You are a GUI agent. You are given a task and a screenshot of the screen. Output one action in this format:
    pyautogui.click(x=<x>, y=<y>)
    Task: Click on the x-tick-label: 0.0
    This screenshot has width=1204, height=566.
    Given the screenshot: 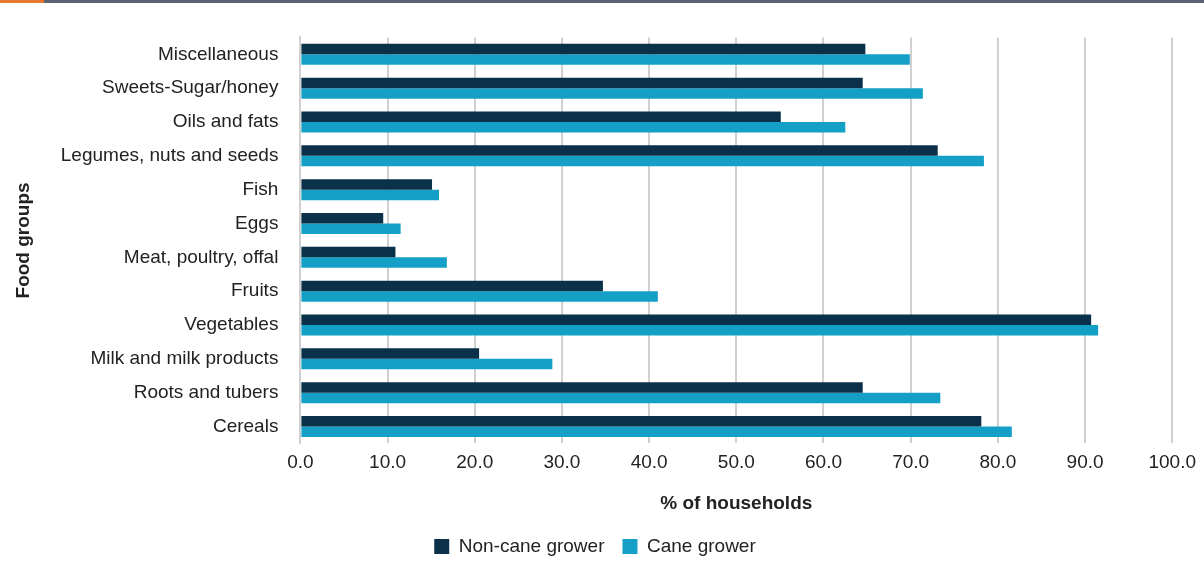 What is the action you would take?
    pyautogui.click(x=300, y=462)
    